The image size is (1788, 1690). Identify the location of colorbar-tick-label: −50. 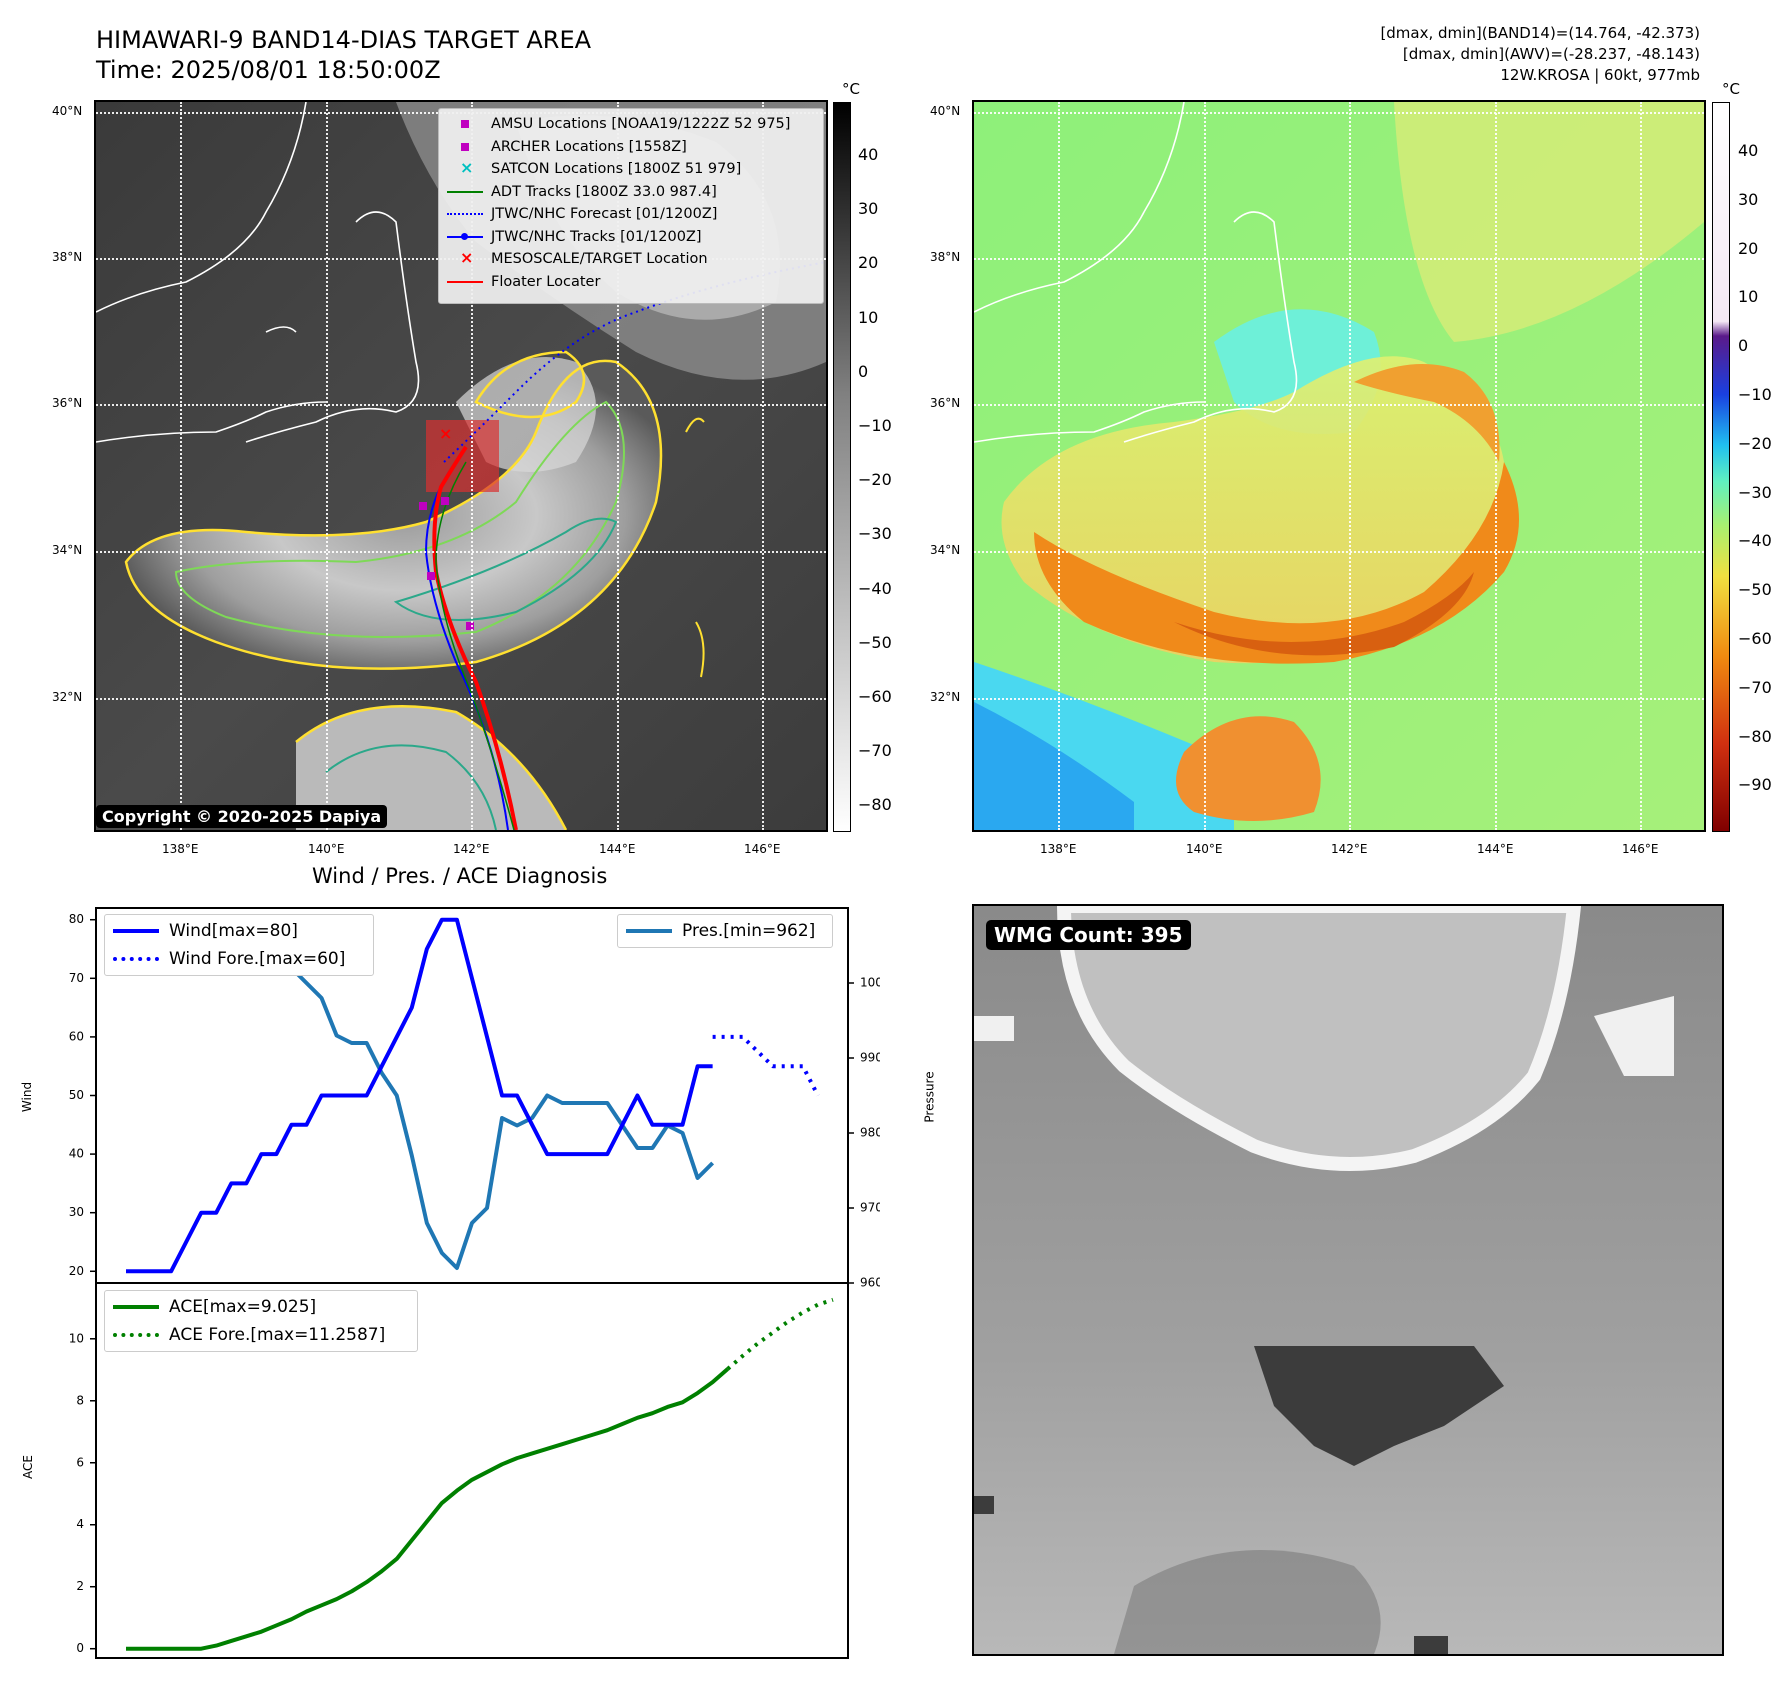
(875, 642).